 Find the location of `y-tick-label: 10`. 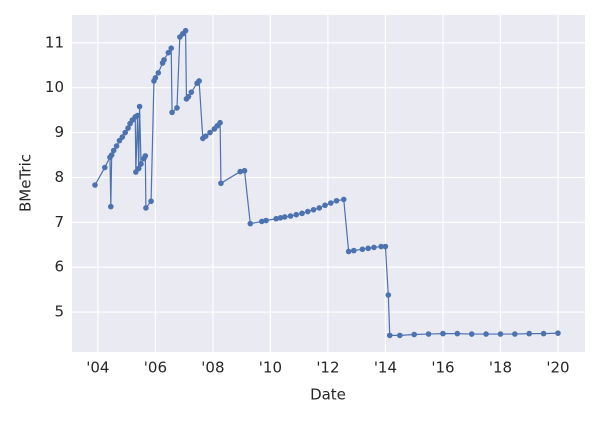

y-tick-label: 10 is located at coordinates (54, 87).